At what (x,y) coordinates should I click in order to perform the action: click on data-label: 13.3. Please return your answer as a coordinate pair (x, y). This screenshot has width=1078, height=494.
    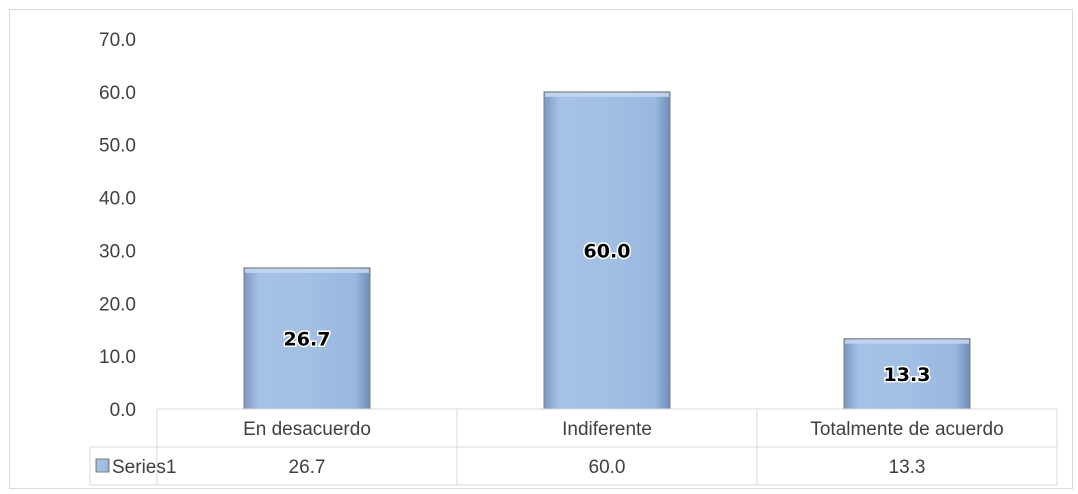
    Looking at the image, I should click on (907, 375).